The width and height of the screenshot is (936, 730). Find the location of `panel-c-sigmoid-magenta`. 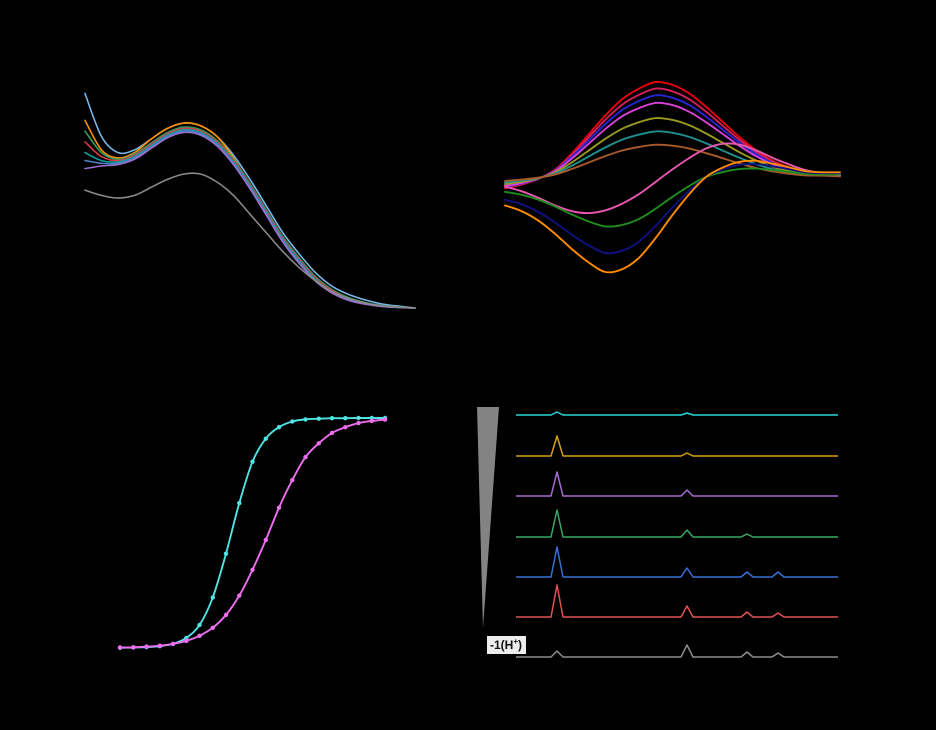

panel-c-sigmoid-magenta is located at coordinates (252, 533).